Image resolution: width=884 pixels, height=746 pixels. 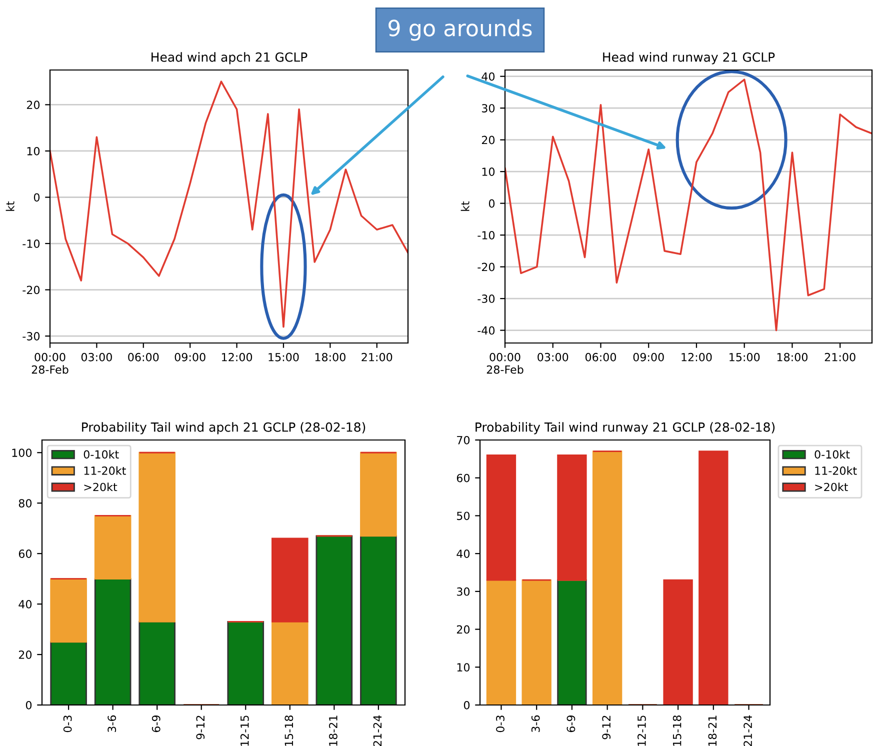 I want to click on y-tick-label: 50, so click(x=463, y=516).